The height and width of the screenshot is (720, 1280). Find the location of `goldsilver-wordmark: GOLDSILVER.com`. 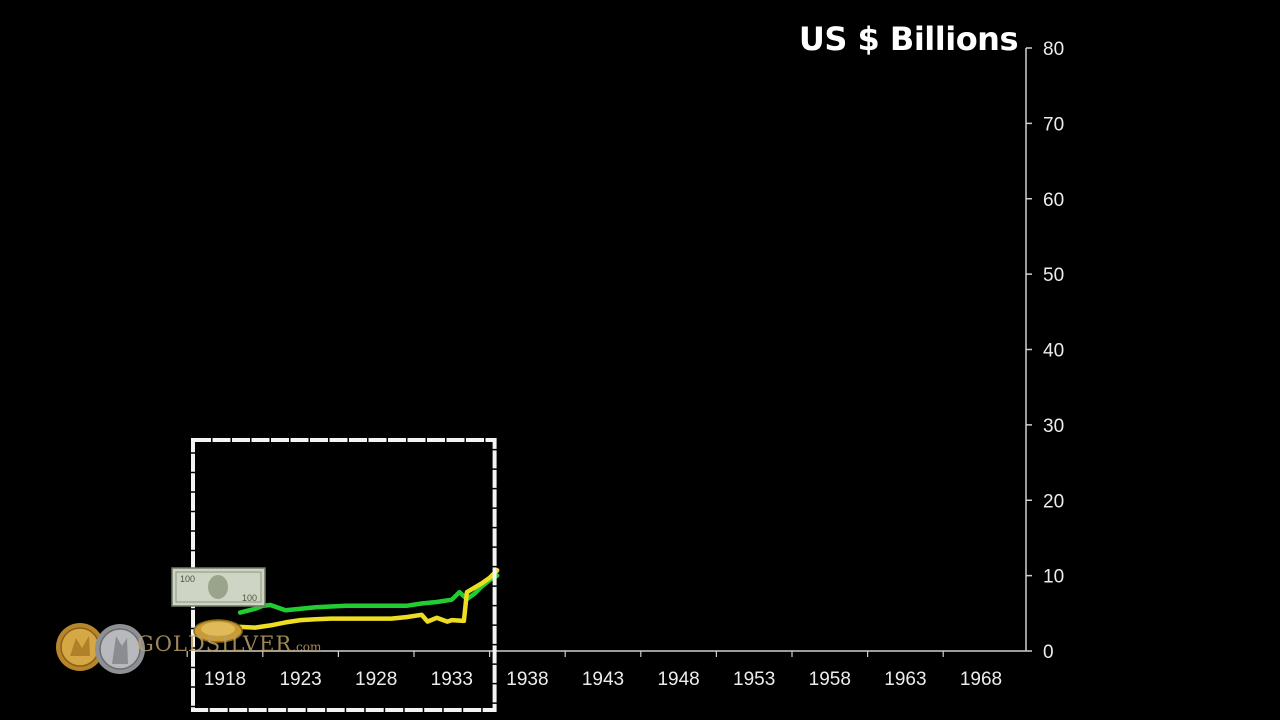

goldsilver-wordmark: GOLDSILVER.com is located at coordinates (229, 644).